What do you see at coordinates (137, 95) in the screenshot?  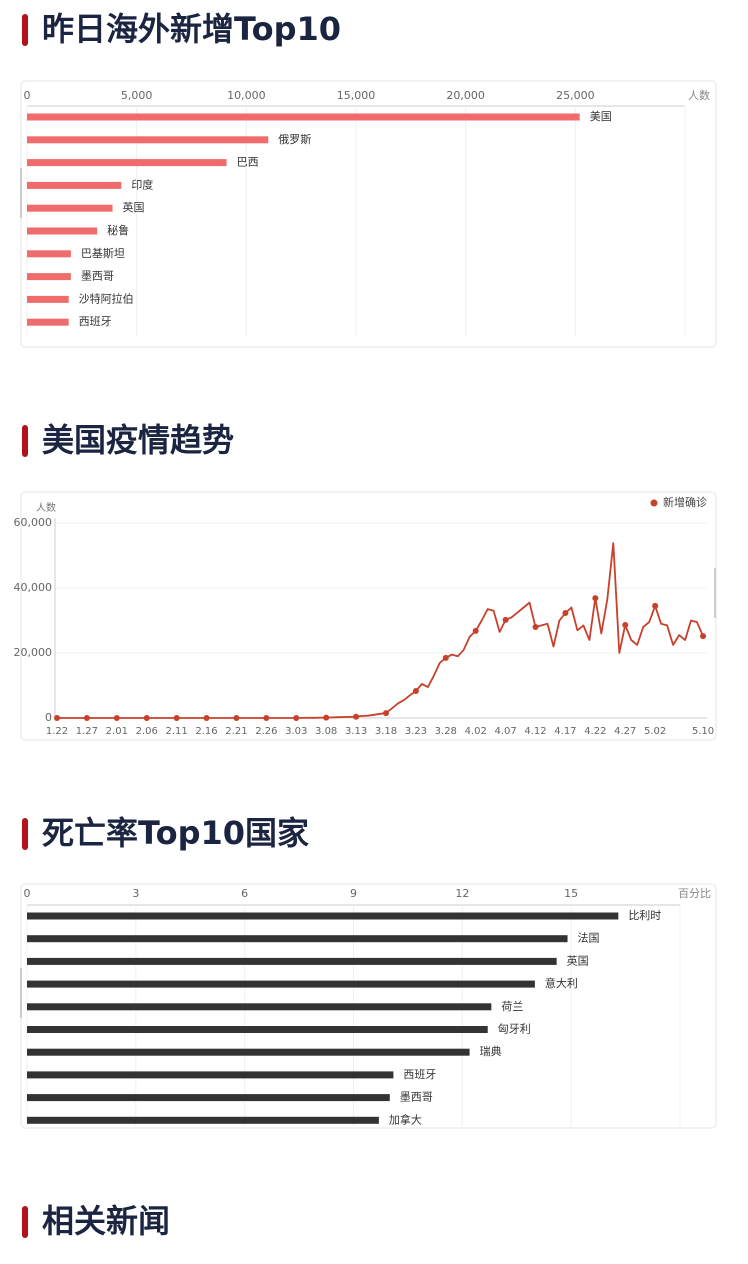 I see `x-tick-label: 5,000` at bounding box center [137, 95].